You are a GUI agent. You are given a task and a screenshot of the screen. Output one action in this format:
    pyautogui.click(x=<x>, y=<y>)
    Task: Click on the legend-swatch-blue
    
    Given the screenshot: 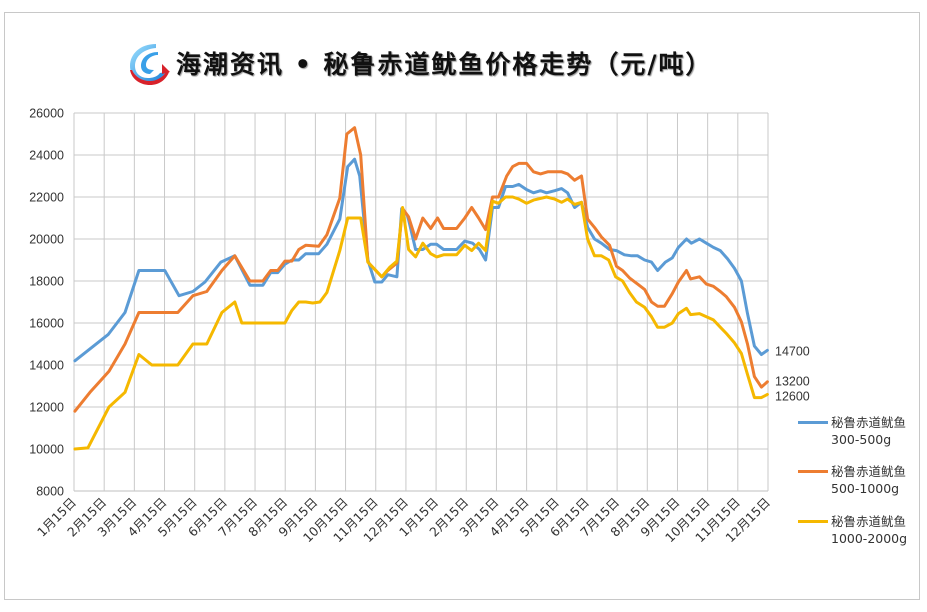 What is the action you would take?
    pyautogui.click(x=813, y=422)
    